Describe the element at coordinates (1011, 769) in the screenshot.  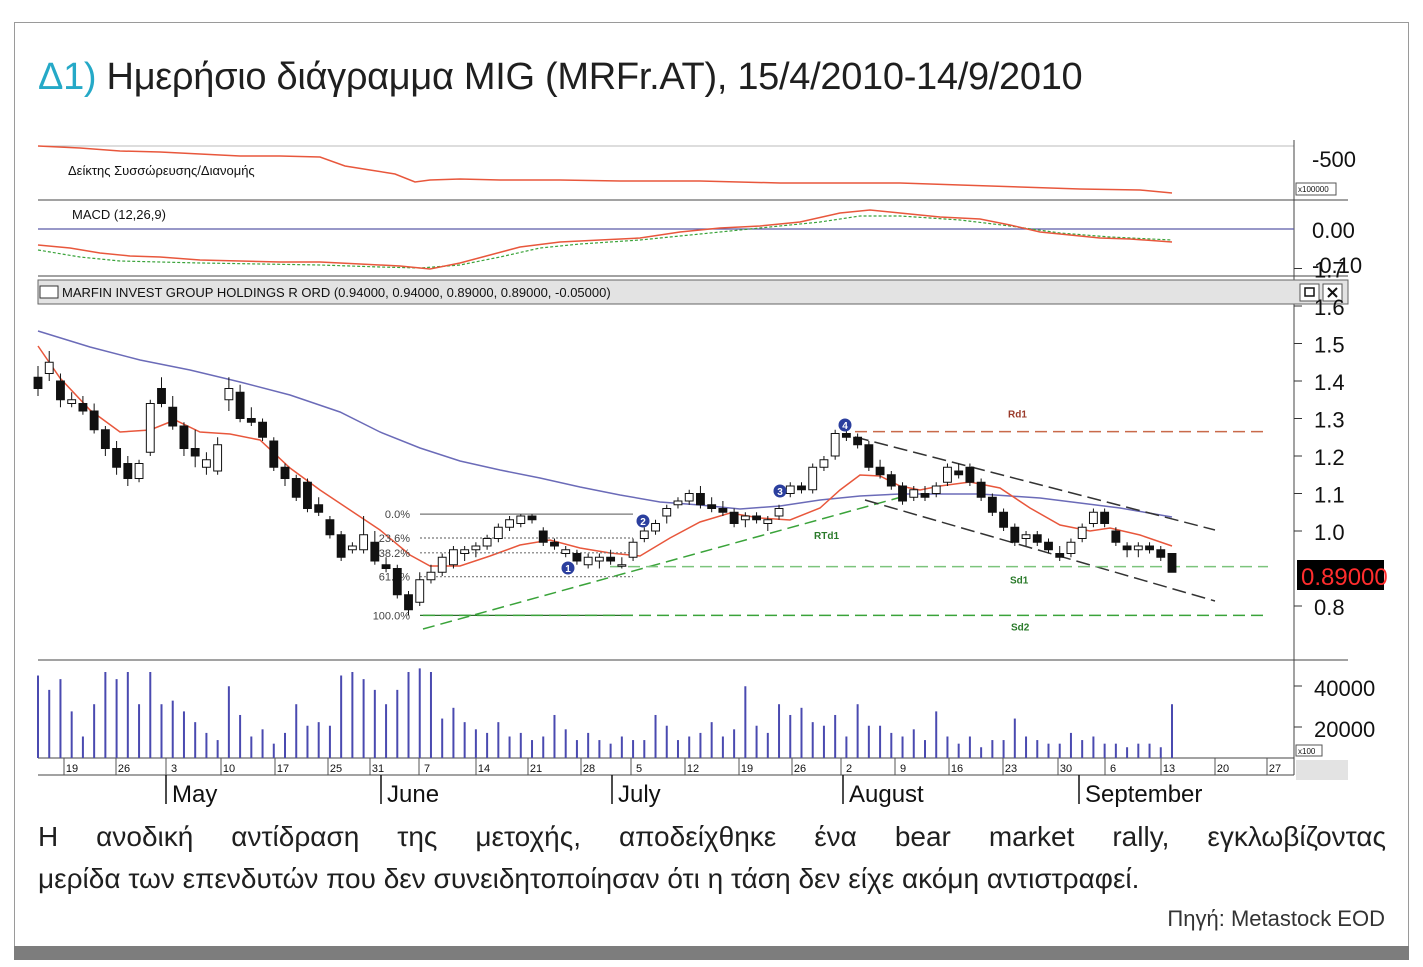
I see `date-tick-label: 23` at that location.